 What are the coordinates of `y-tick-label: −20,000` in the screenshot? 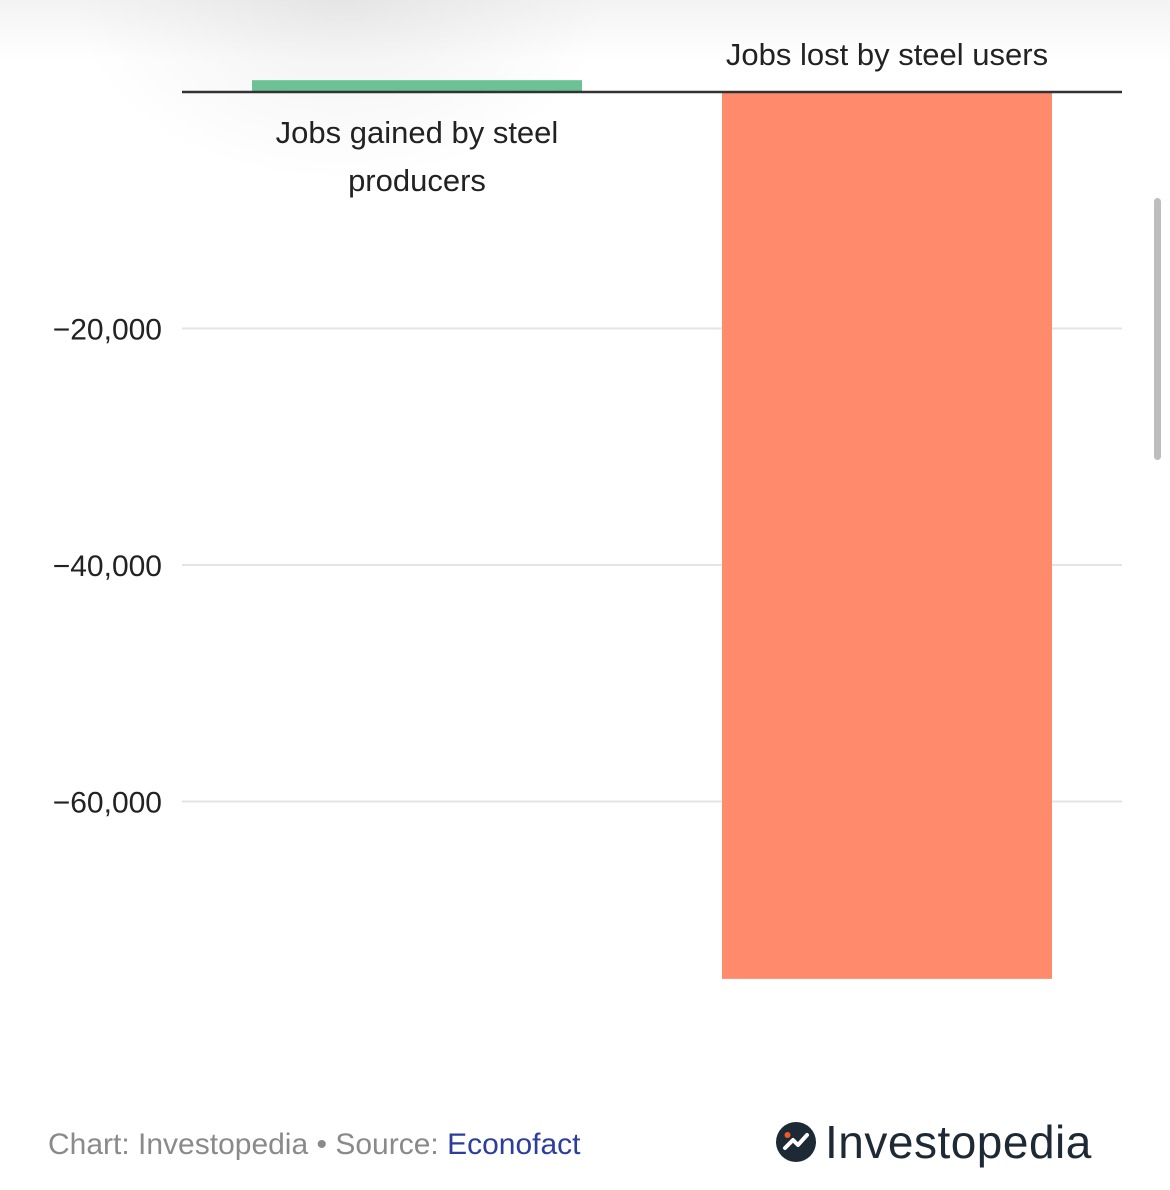 It's located at (107, 330).